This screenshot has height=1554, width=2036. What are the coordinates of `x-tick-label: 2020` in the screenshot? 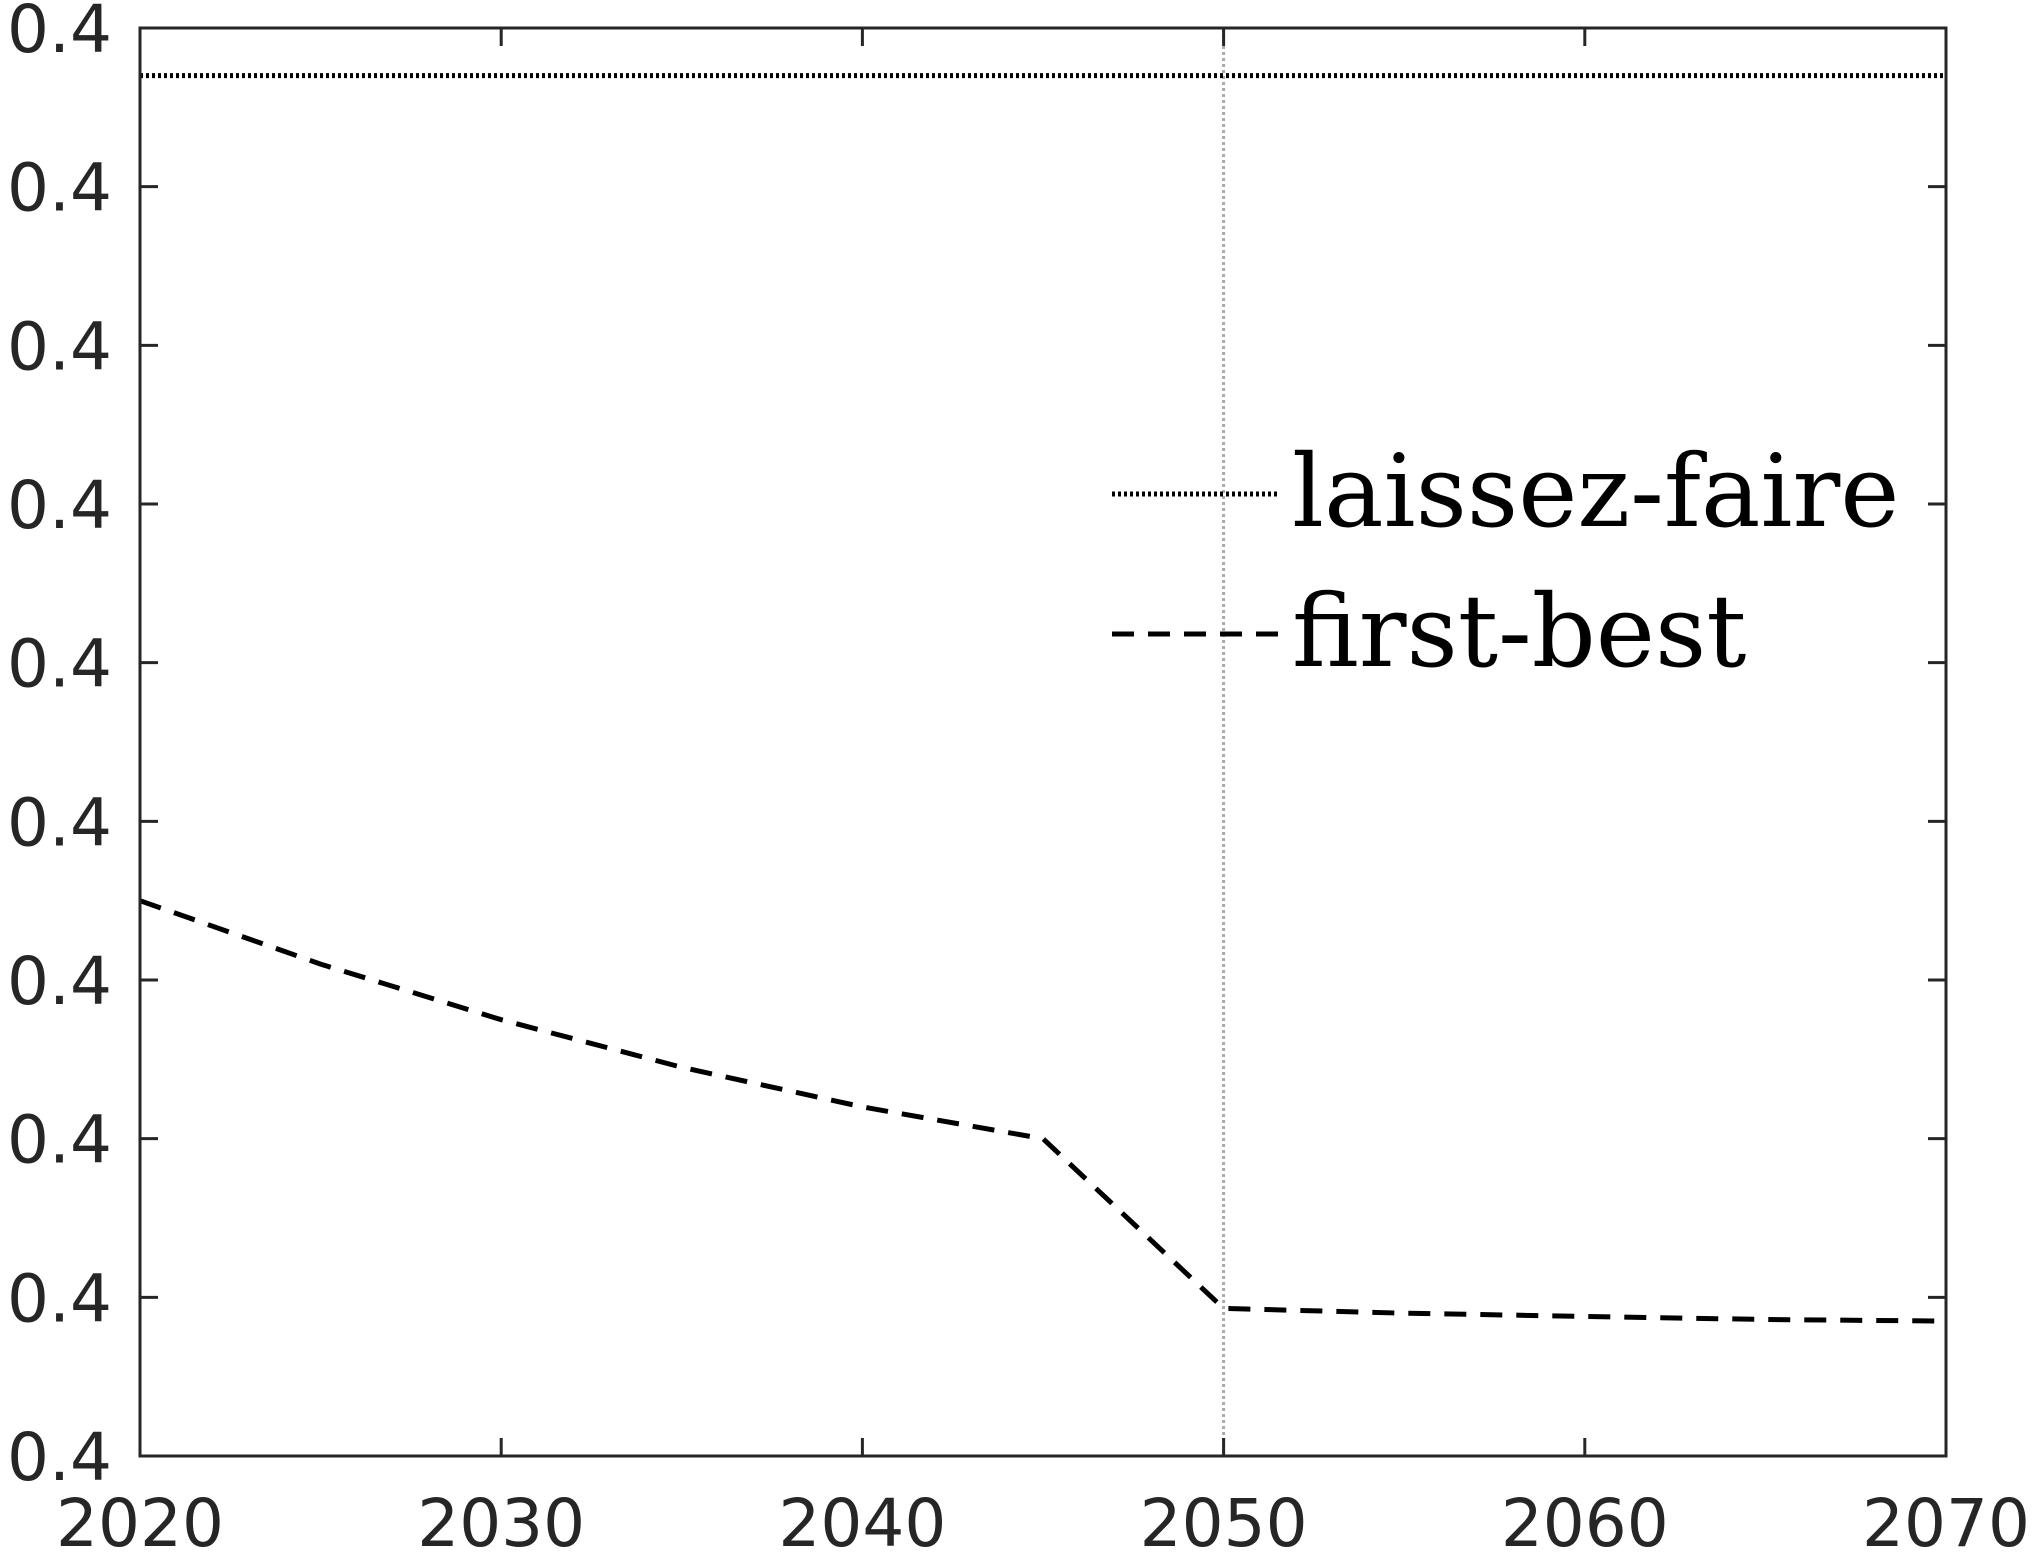 It's located at (140, 1519).